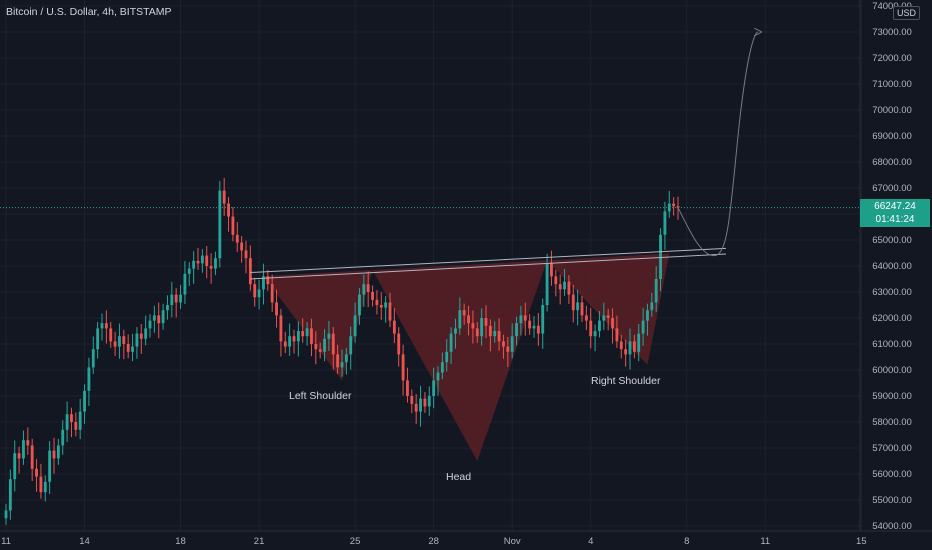 This screenshot has width=932, height=550. Describe the element at coordinates (906, 13) in the screenshot. I see `currency-label: USD` at that location.